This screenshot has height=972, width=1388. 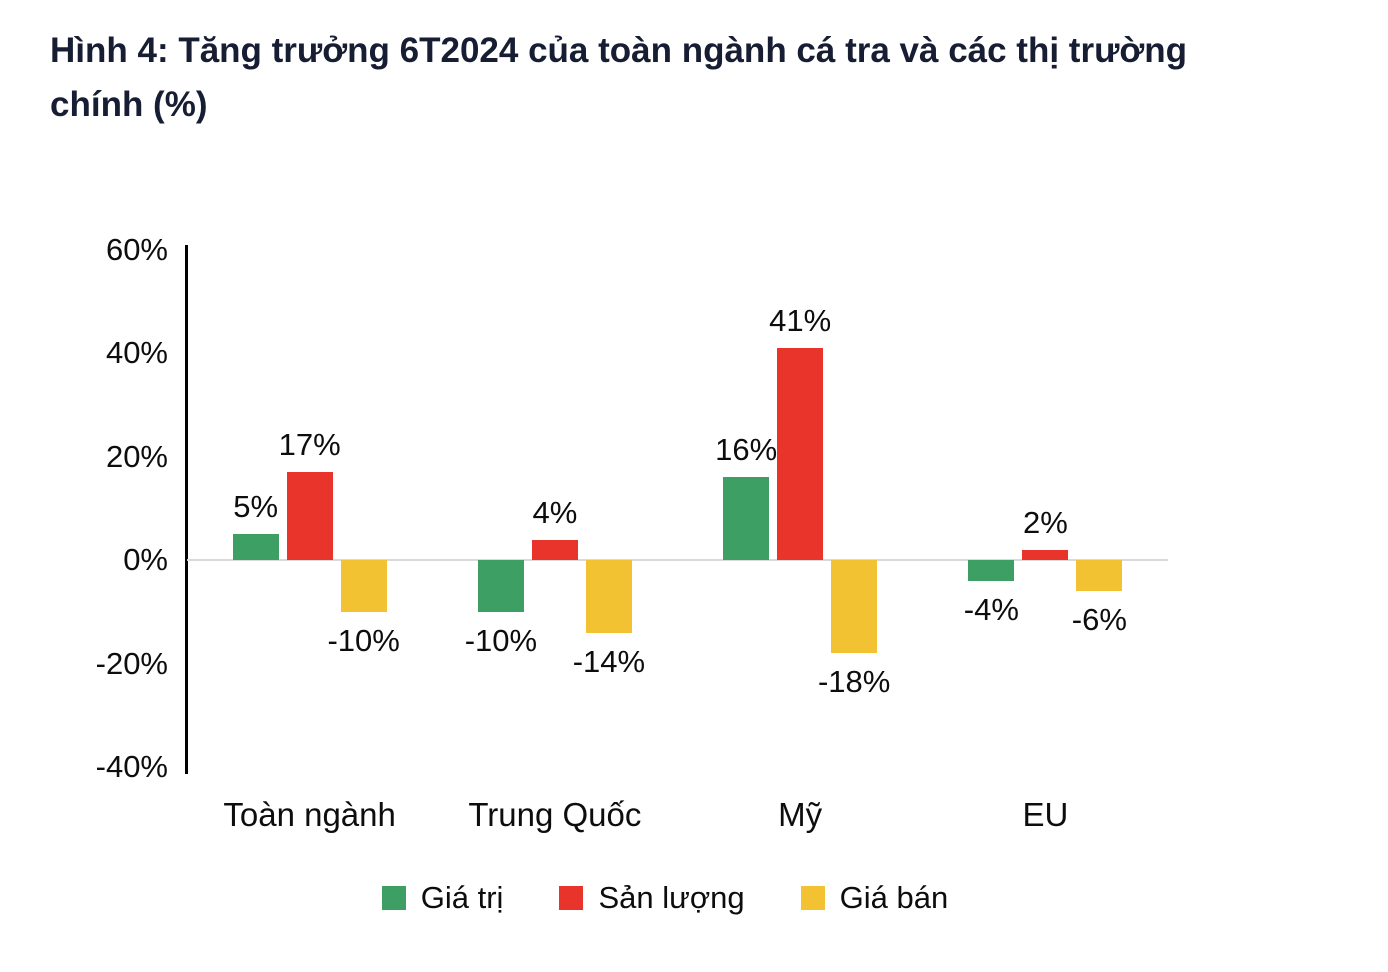 What do you see at coordinates (145, 560) in the screenshot?
I see `y-axis-tick-label: 0%` at bounding box center [145, 560].